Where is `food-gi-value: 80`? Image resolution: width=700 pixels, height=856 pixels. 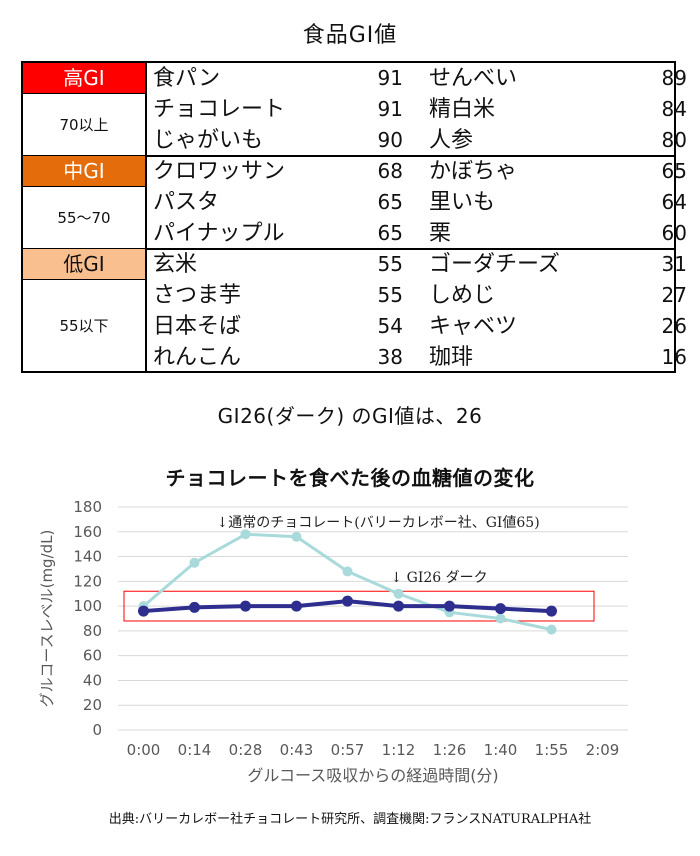
food-gi-value: 80 is located at coordinates (674, 140).